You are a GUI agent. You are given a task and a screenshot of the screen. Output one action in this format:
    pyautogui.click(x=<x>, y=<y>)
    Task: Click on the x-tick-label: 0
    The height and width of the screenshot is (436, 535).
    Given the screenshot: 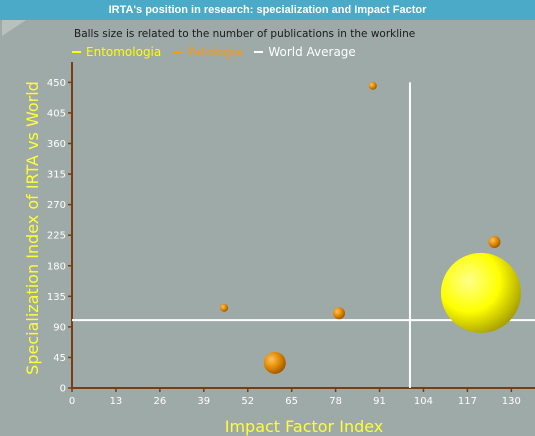 What is the action you would take?
    pyautogui.click(x=72, y=401)
    